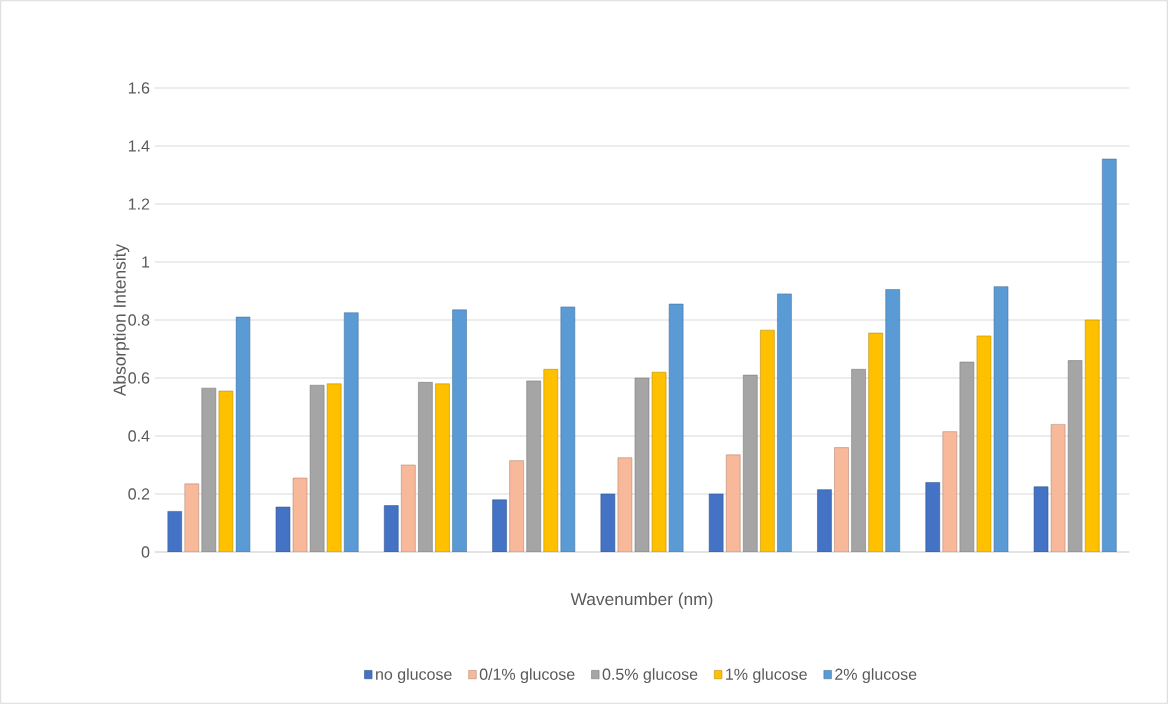  Describe the element at coordinates (146, 262) in the screenshot. I see `y-tick-label: 1` at that location.